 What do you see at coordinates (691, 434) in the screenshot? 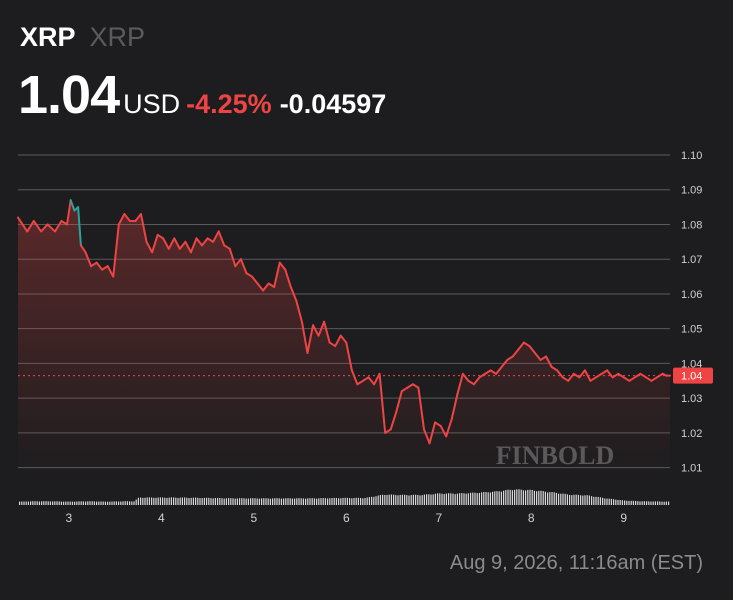
I see `y-tick-label: 1.02` at bounding box center [691, 434].